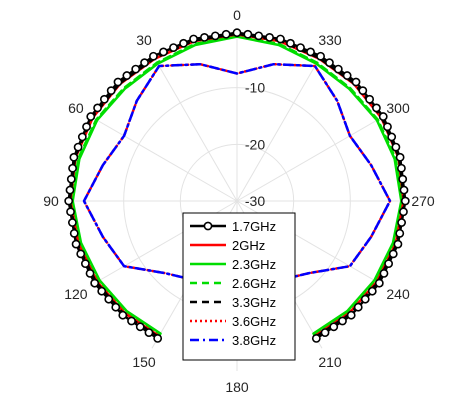 This screenshot has width=474, height=418. Describe the element at coordinates (254, 226) in the screenshot. I see `legend-label: 1.7GHz` at that location.